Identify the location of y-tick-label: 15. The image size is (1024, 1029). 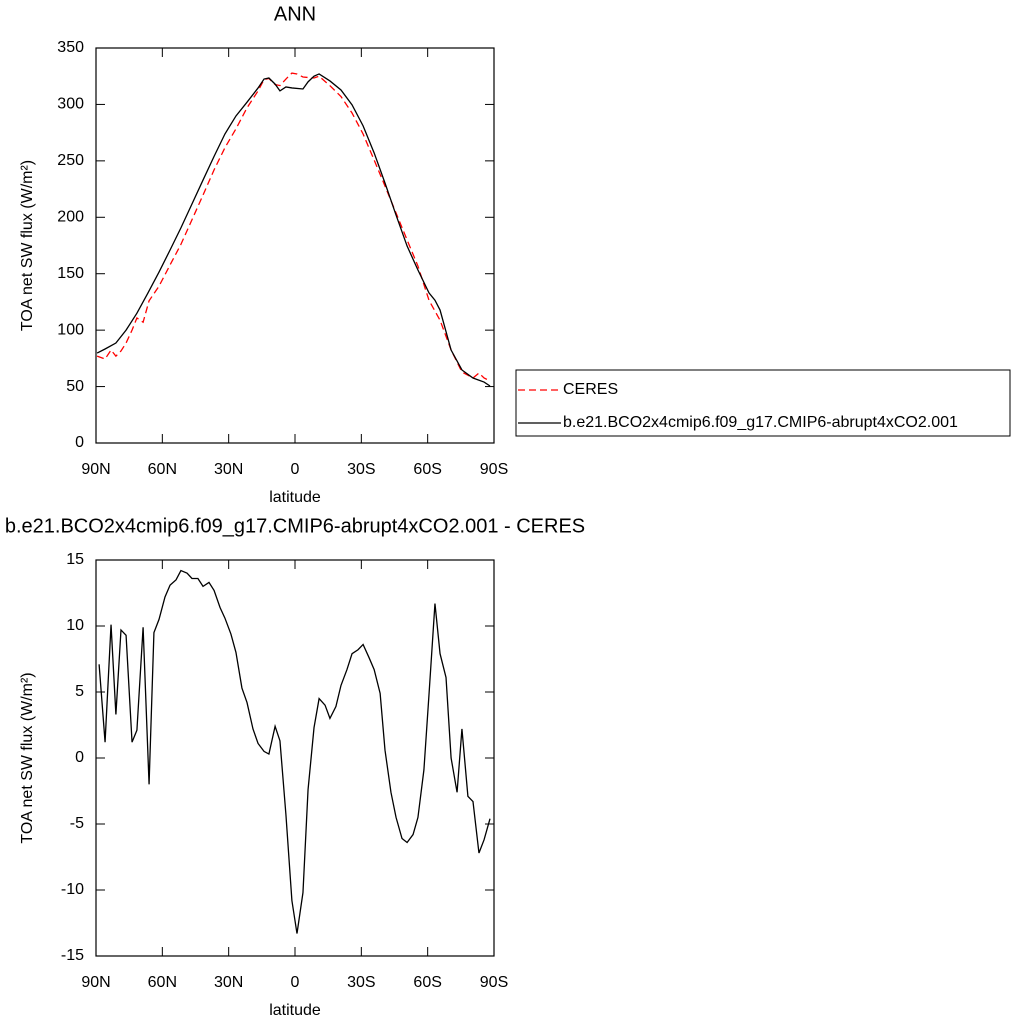
(75, 559).